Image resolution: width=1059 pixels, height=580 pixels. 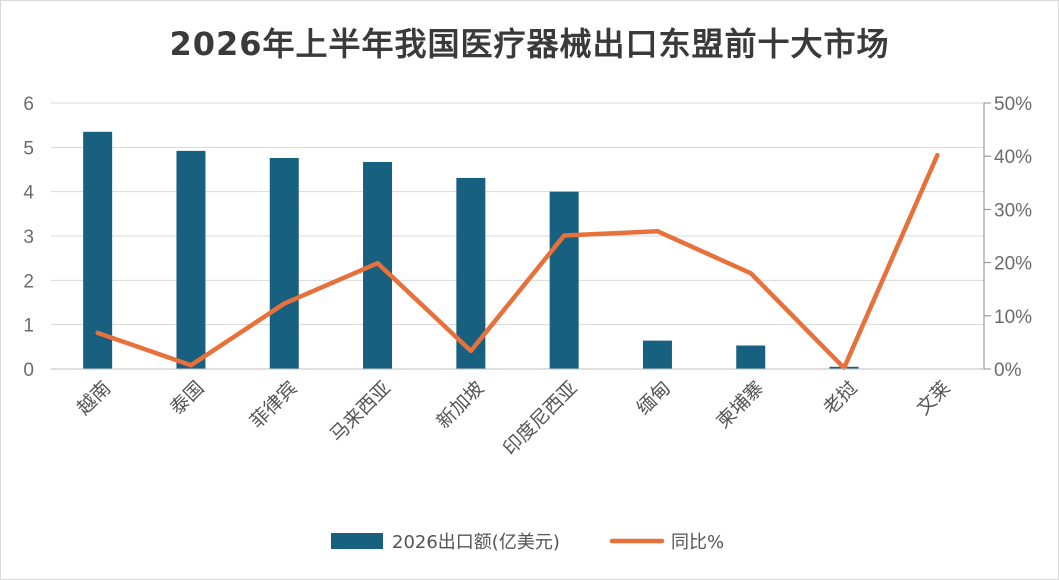 What do you see at coordinates (1013, 317) in the screenshot?
I see `y-right-tick-label: 10%` at bounding box center [1013, 317].